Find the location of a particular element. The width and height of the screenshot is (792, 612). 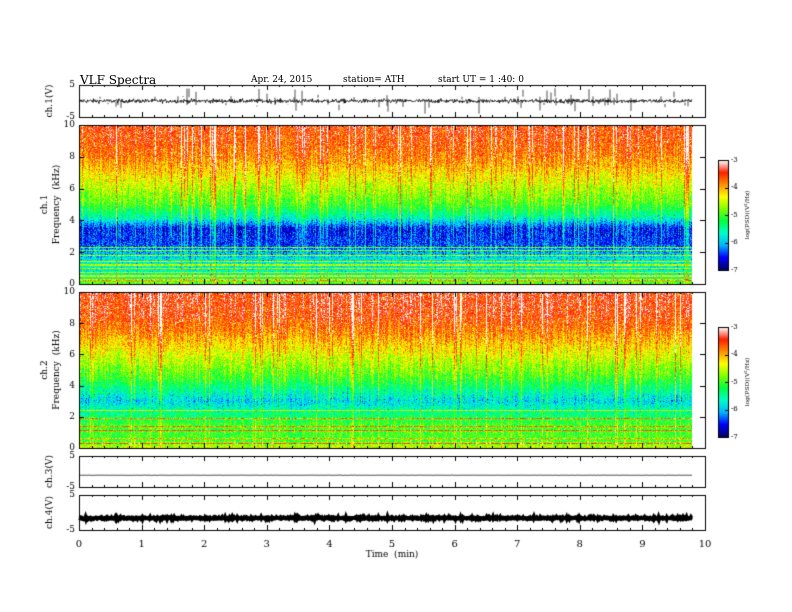

date-label: Apr. 24, 2015 is located at coordinates (282, 80).